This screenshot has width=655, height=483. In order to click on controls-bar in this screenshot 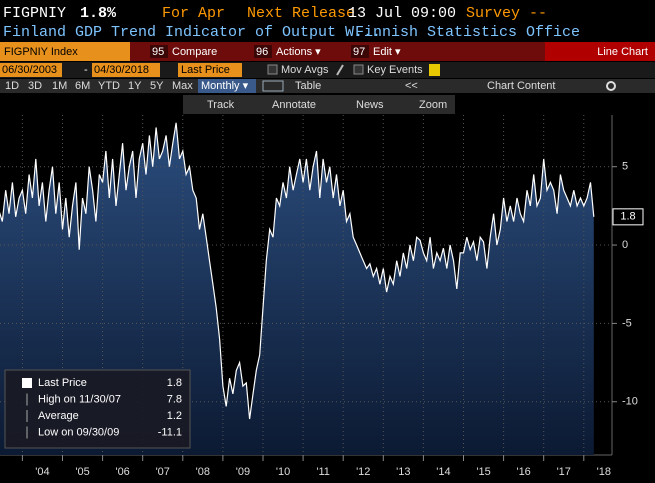, I will do `click(327, 70)`.